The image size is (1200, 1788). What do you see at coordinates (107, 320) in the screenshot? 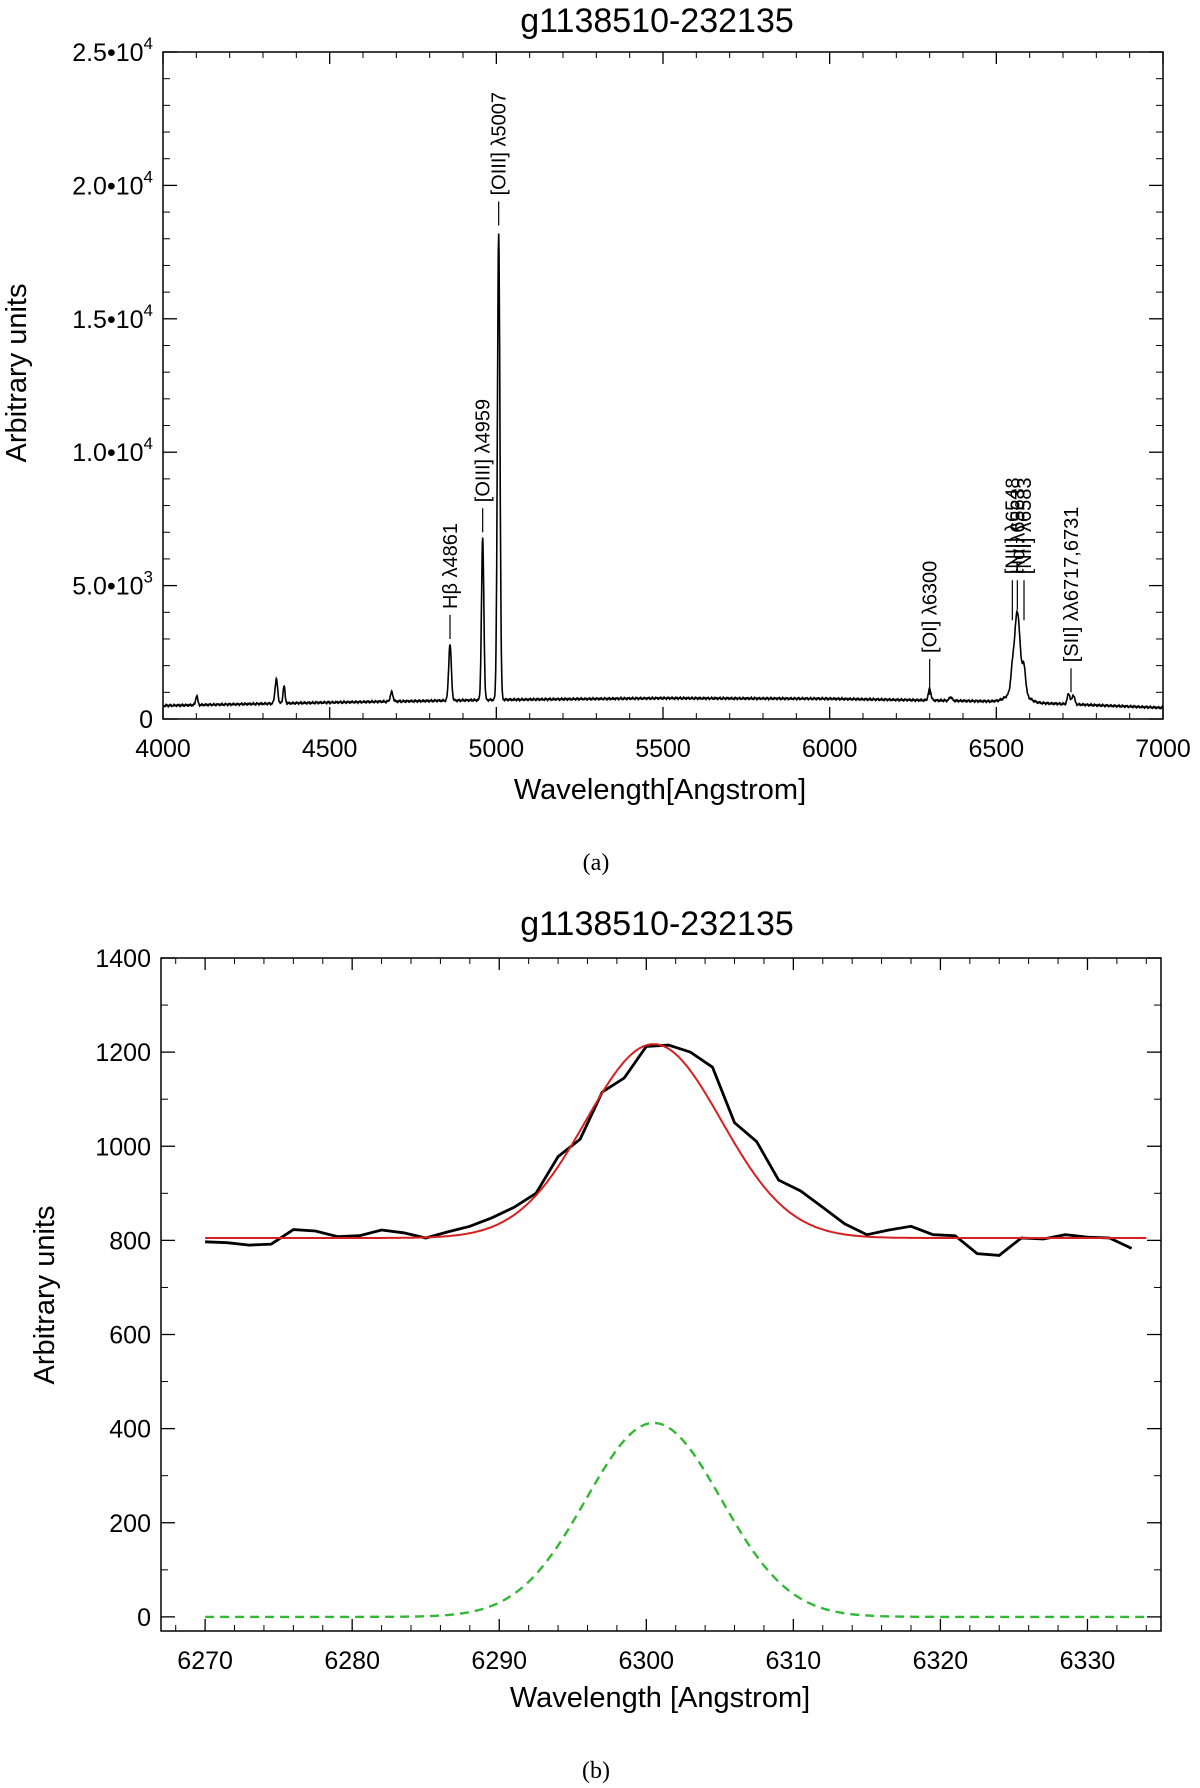
I see `y-tick-mantissa: 1.5•10` at bounding box center [107, 320].